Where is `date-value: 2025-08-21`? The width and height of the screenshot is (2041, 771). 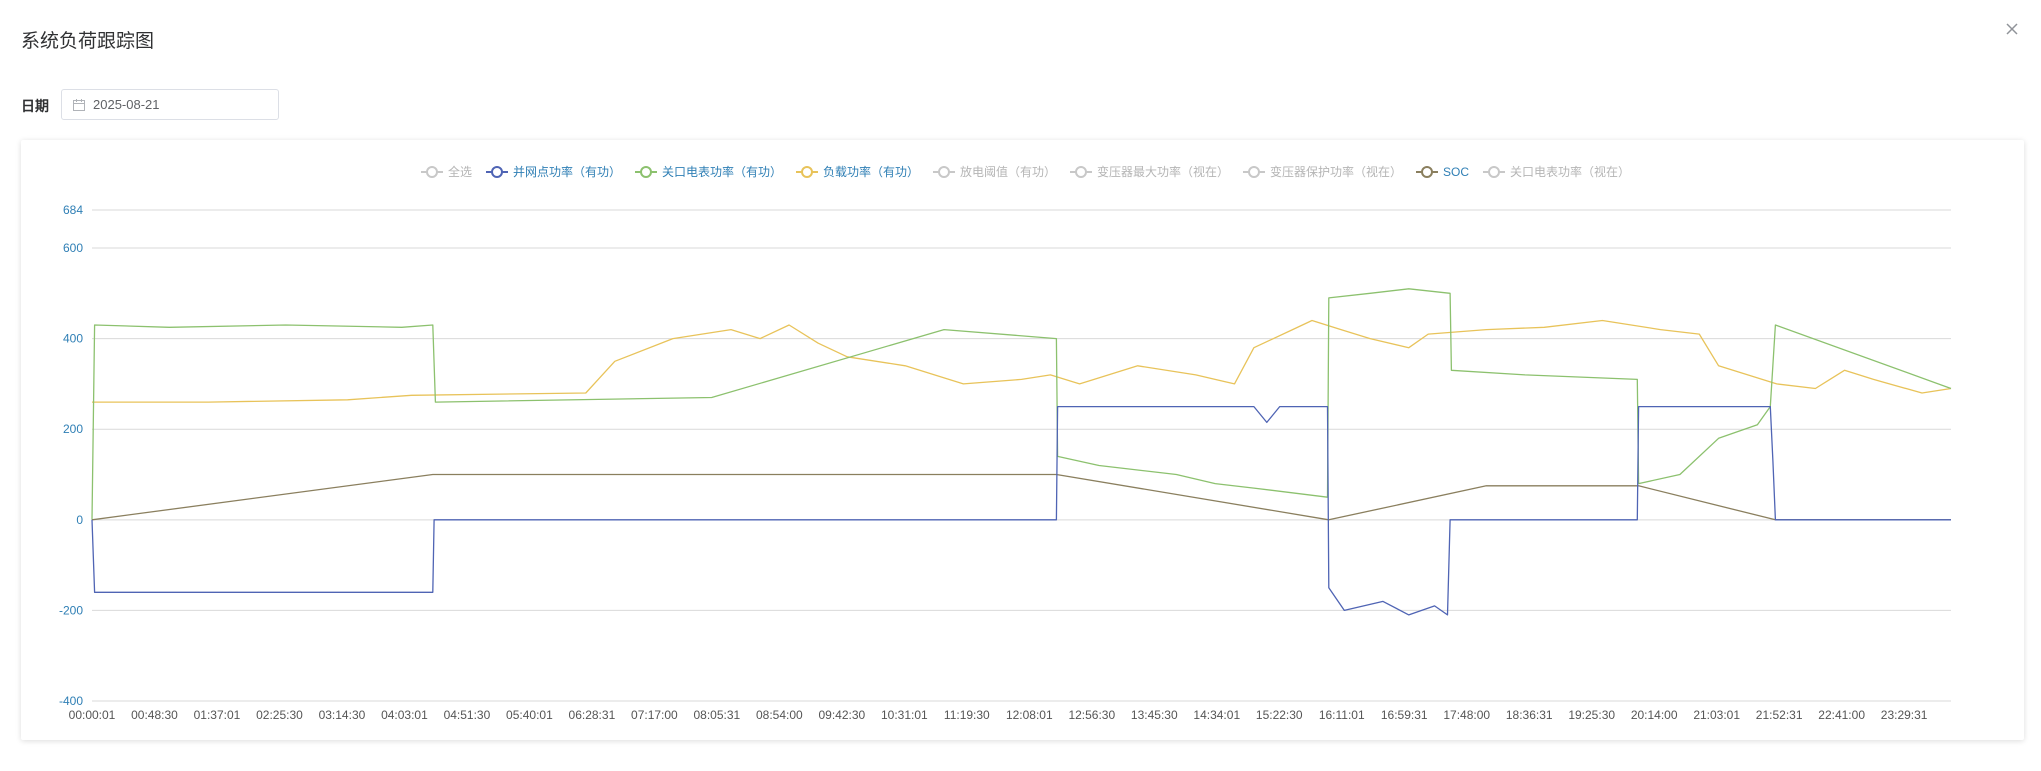
date-value: 2025-08-21 is located at coordinates (126, 104).